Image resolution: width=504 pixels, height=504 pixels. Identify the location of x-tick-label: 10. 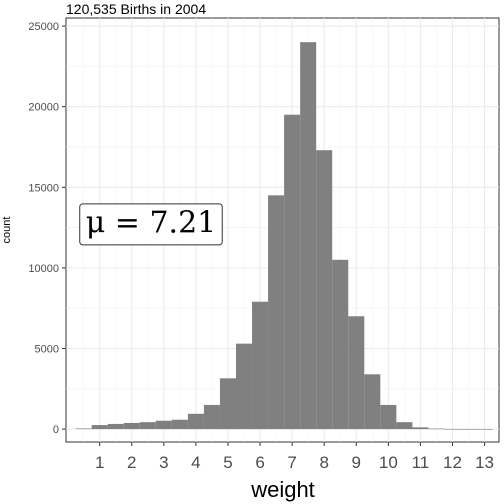
(388, 462).